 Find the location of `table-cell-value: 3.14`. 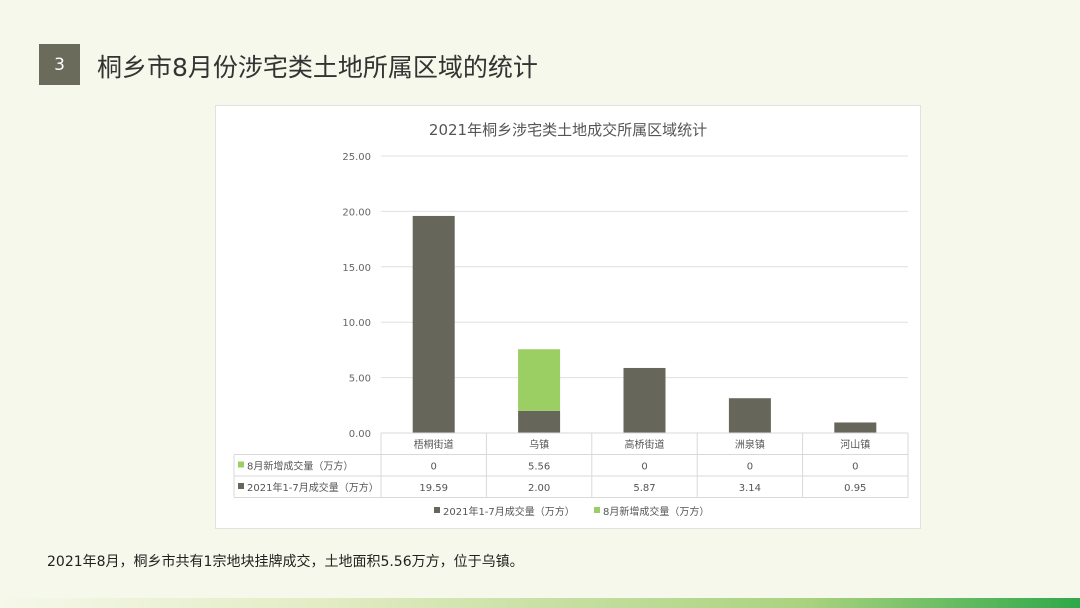

table-cell-value: 3.14 is located at coordinates (750, 488).